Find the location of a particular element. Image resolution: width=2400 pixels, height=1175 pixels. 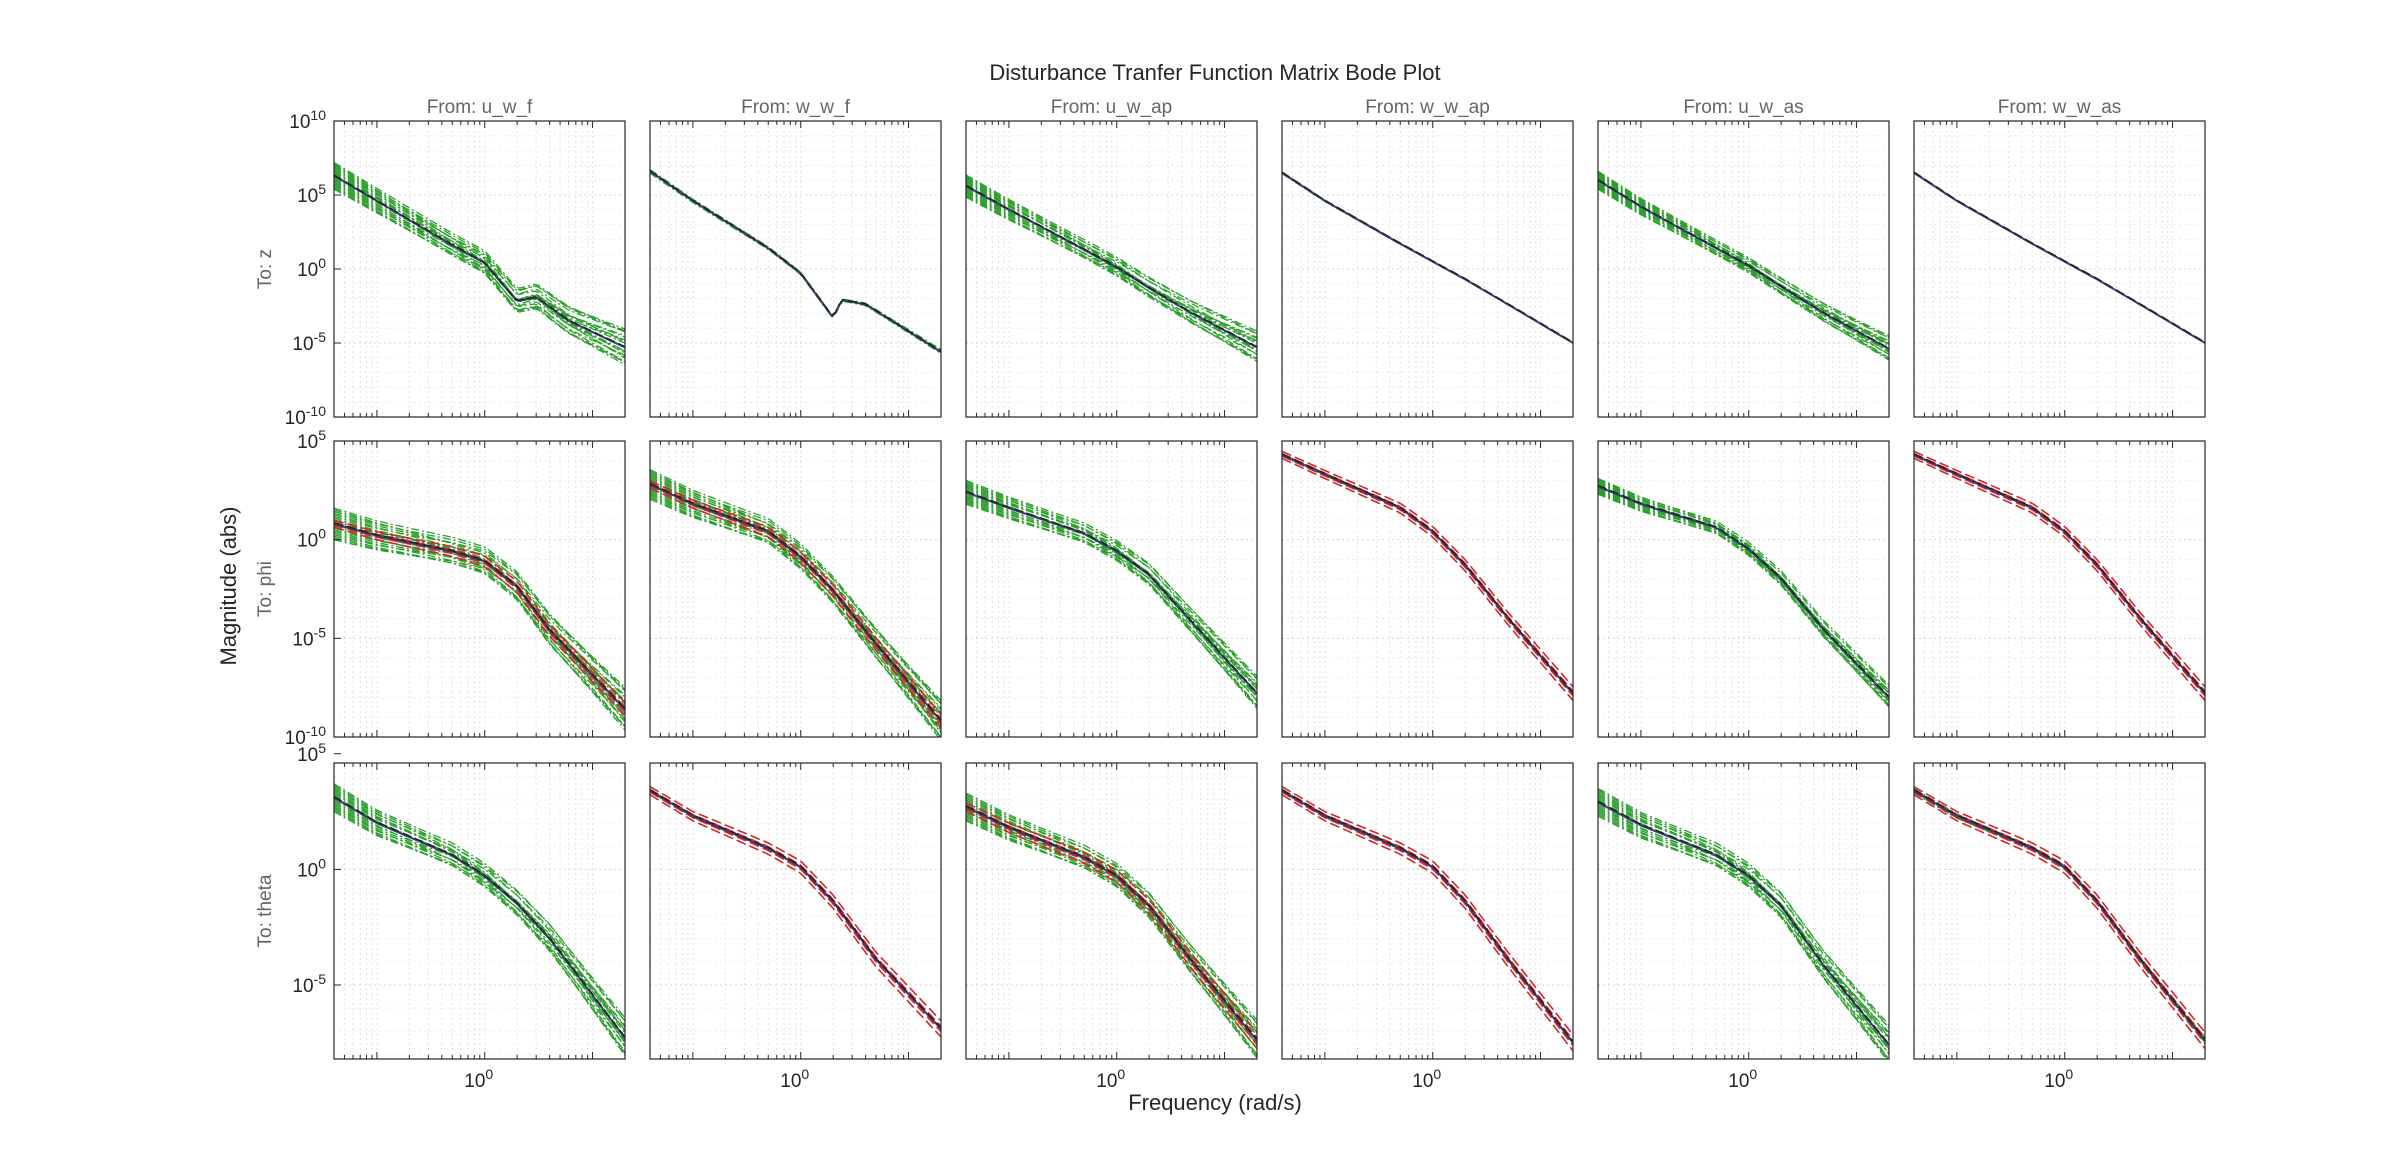

subplot-z-from-u_w_f: 10¹⁰ 10⁵ 10⁰ 10⁻⁵ 10⁻¹⁰ is located at coordinates (455, 268).